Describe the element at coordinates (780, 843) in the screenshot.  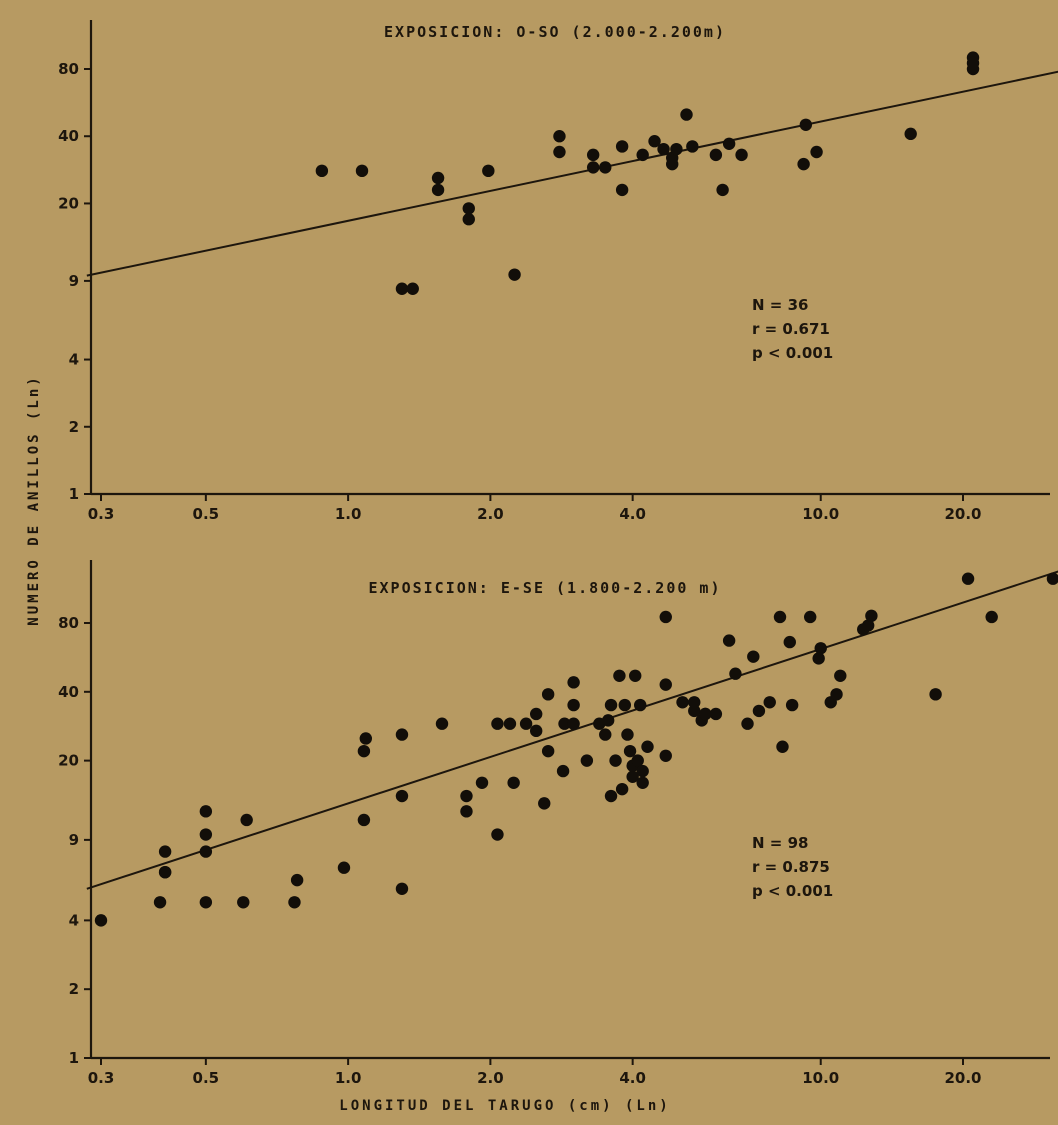
I see `stat-n: N = 98` at that location.